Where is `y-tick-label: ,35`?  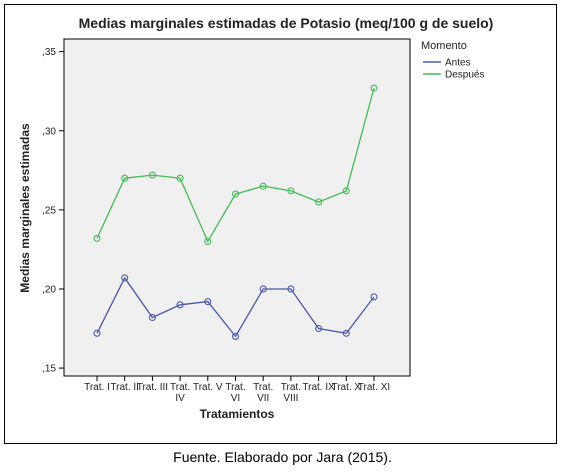
y-tick-label: ,35 is located at coordinates (49, 52).